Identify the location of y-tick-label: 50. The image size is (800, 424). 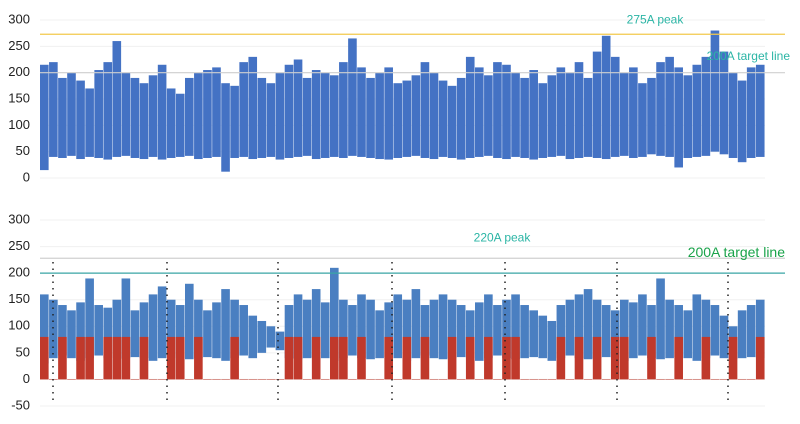
(23, 150).